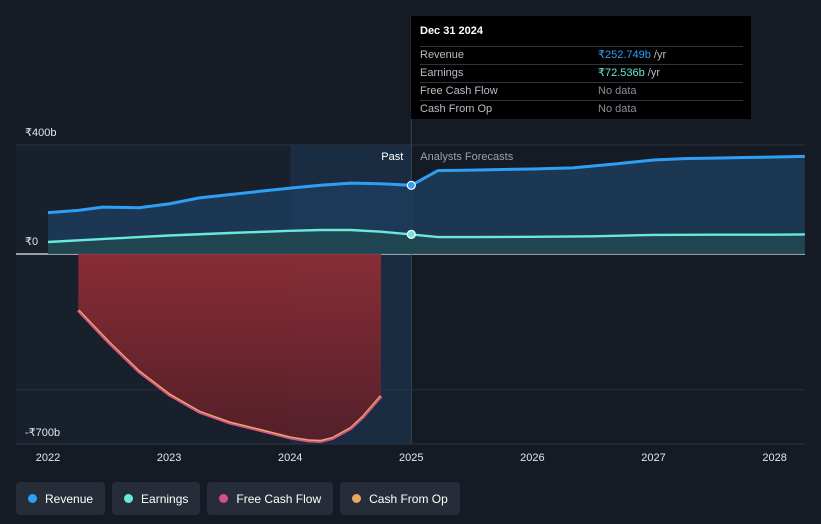  What do you see at coordinates (451, 31) in the screenshot?
I see `tooltip-date: Dec 31 2024` at bounding box center [451, 31].